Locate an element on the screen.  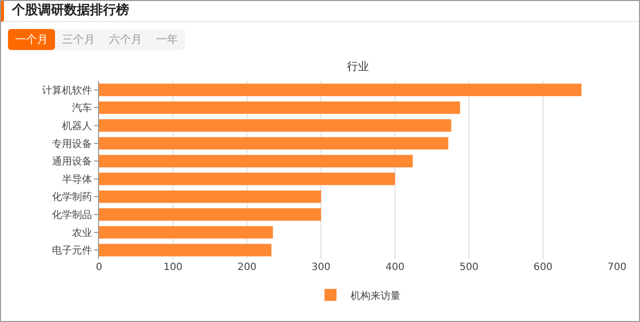
text: 一个月 is located at coordinates (31, 39).